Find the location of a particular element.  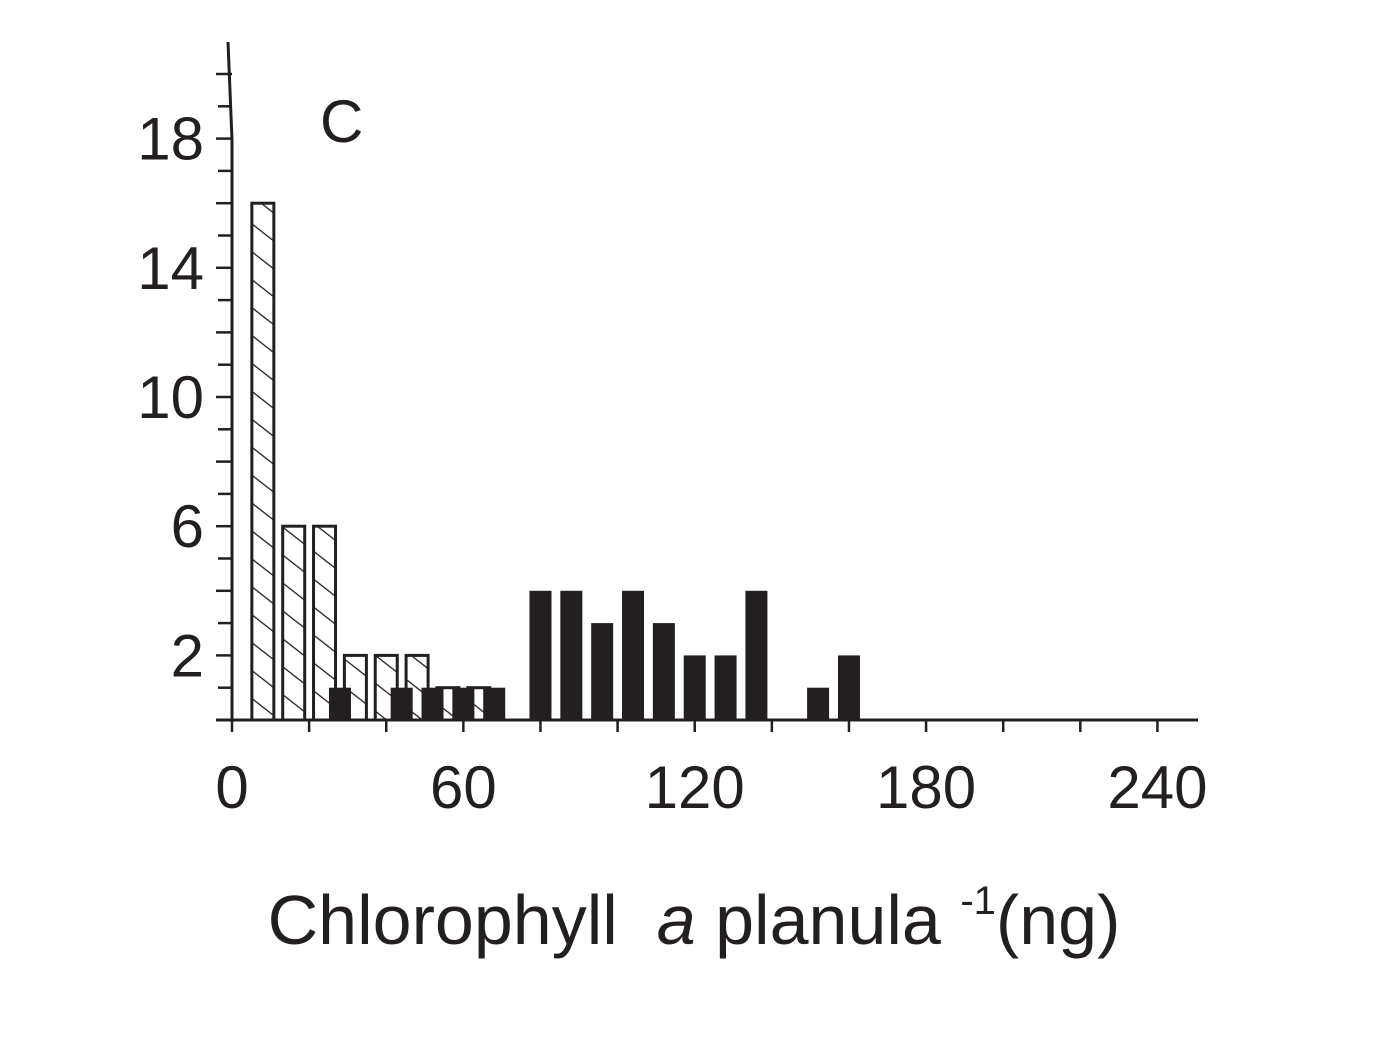

x-tick-label: 120 is located at coordinates (695, 787).